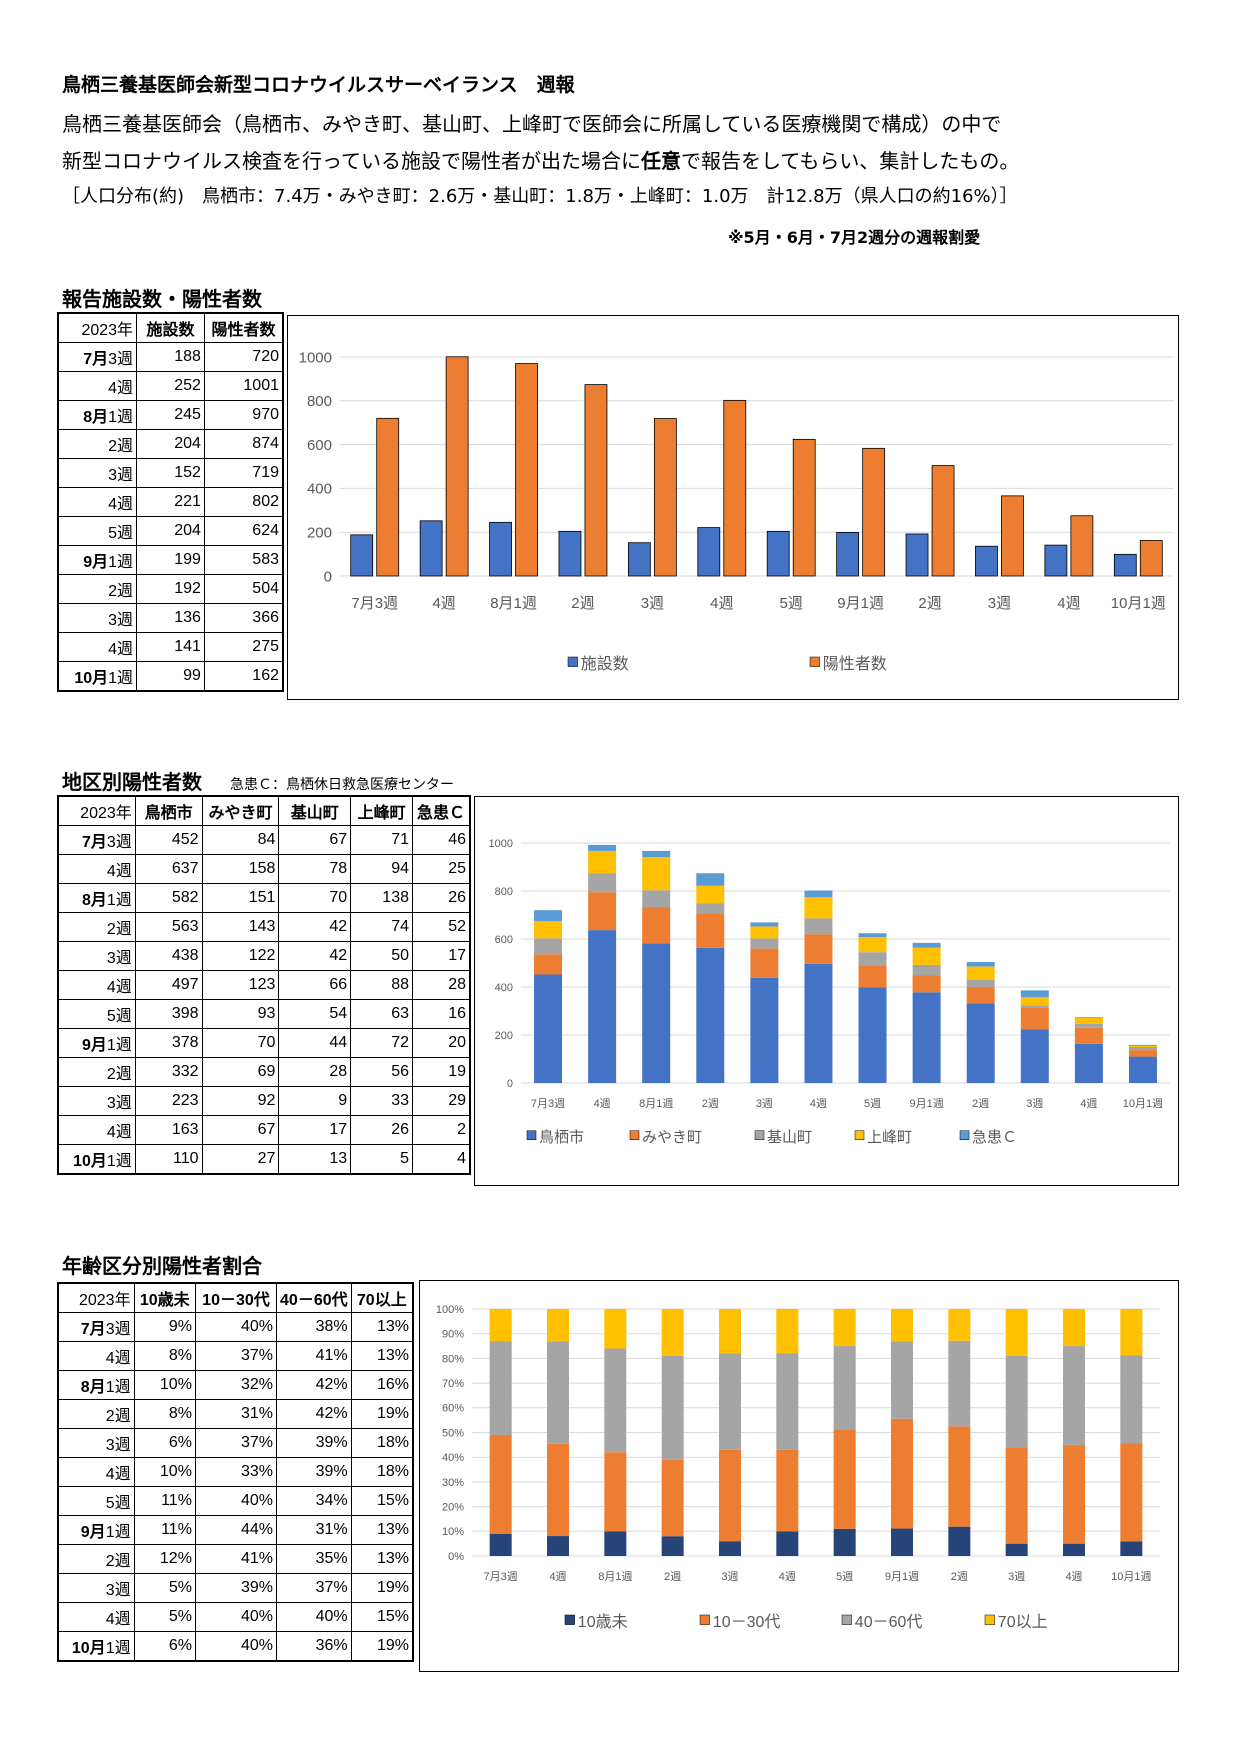  What do you see at coordinates (240, 1159) in the screenshot?
I see `table-cell: 27` at bounding box center [240, 1159].